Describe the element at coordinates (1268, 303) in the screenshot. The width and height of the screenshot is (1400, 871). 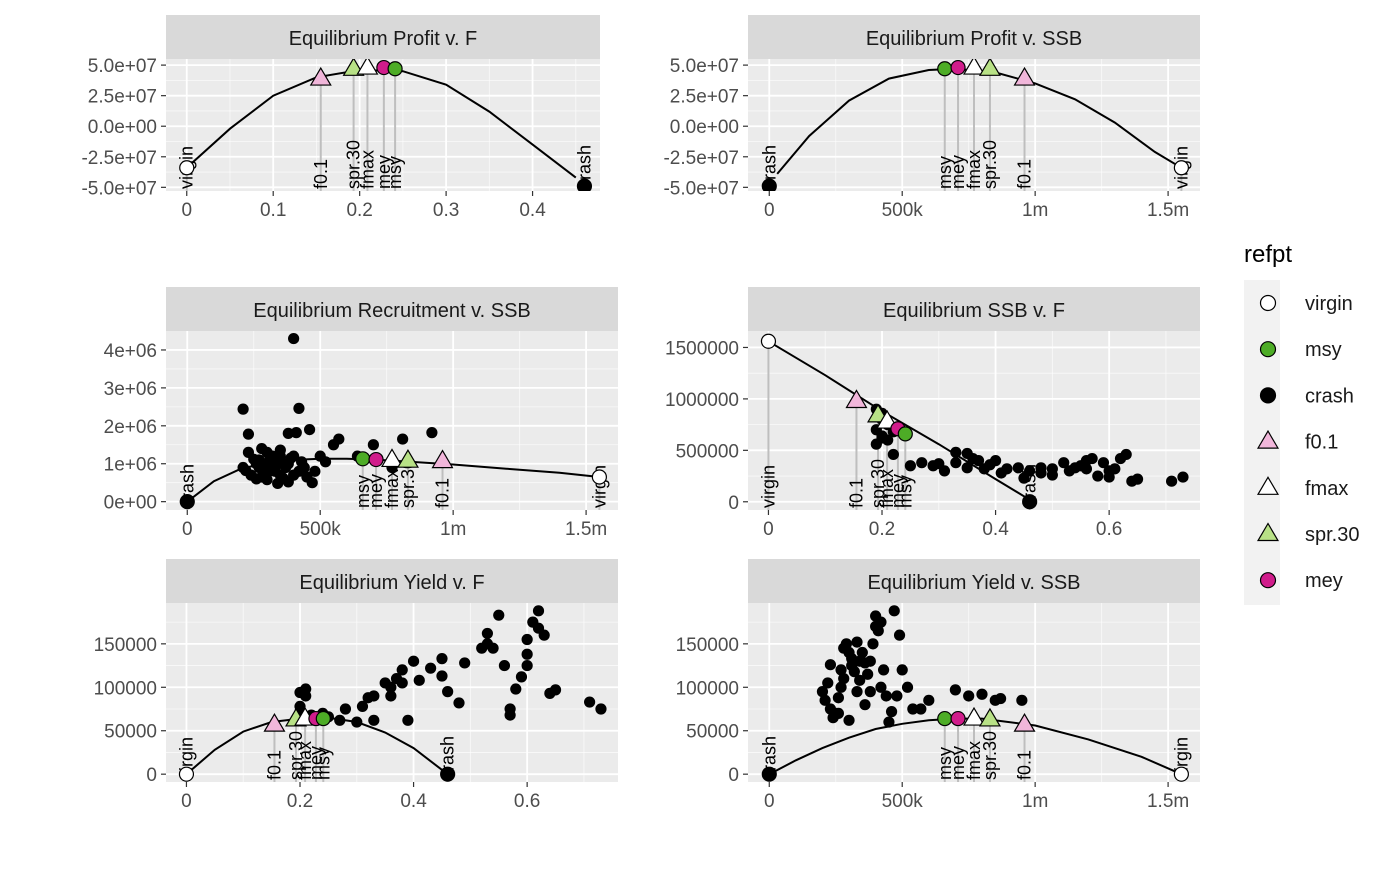
I see `legend-key-virgin` at that location.